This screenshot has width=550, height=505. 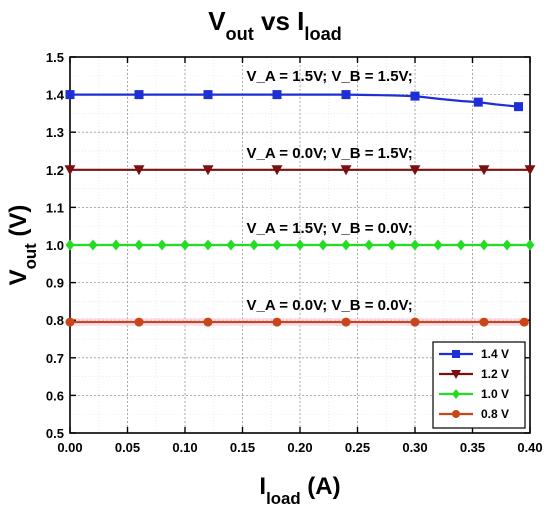 I want to click on x-tick-label: 0.20, so click(x=299, y=447).